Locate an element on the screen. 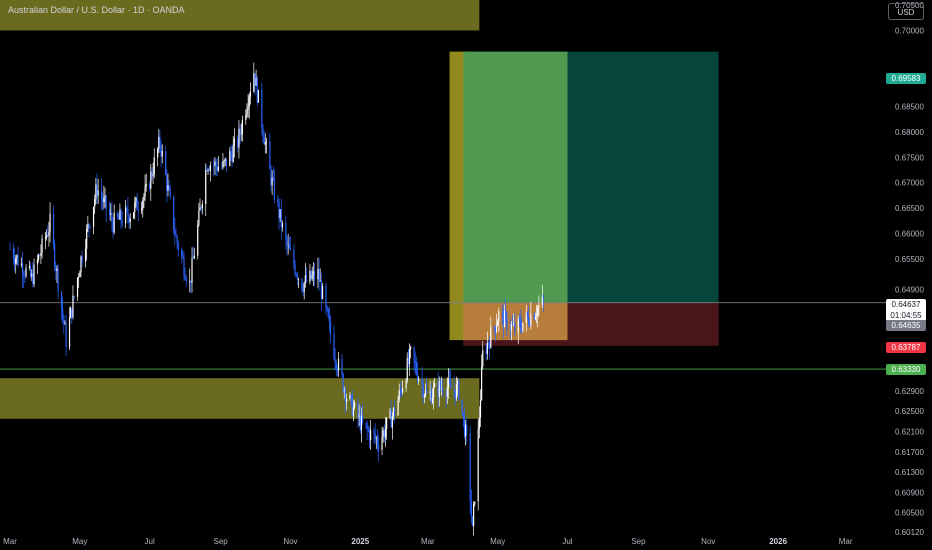 Image resolution: width=932 pixels, height=550 pixels. price-tick: 0.61300 is located at coordinates (909, 472).